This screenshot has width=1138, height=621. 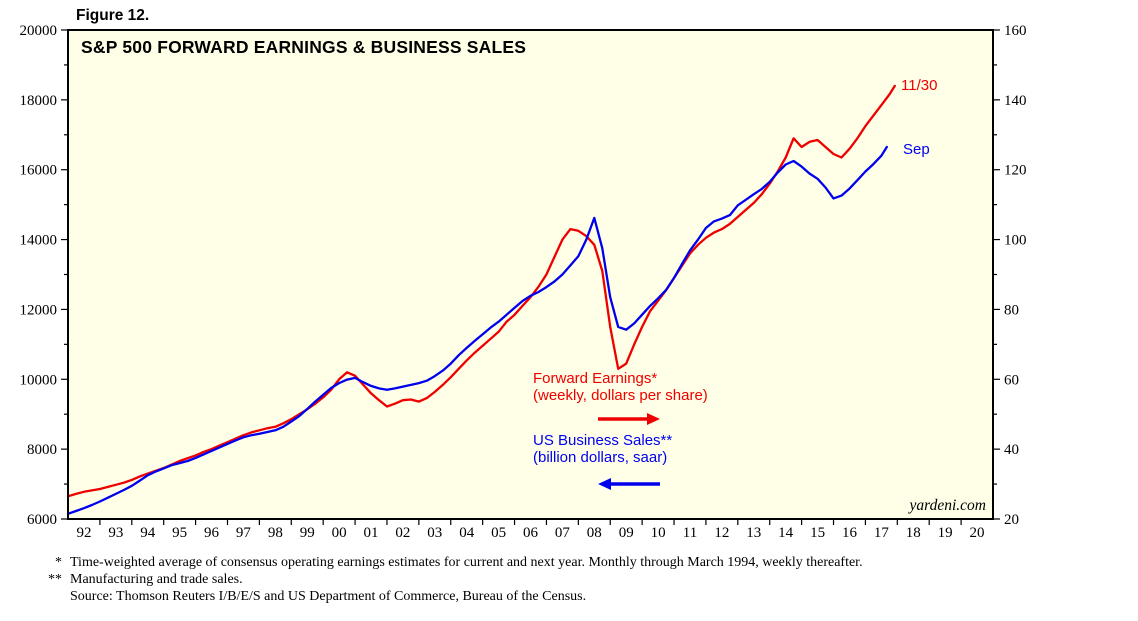 I want to click on x-tick-label: 14, so click(x=786, y=533).